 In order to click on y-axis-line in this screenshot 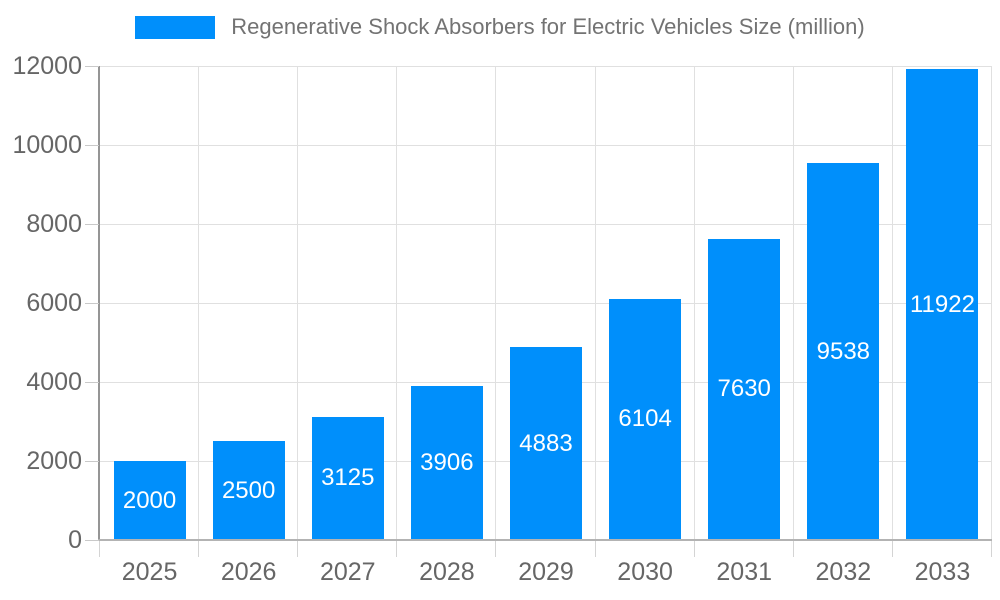, I will do `click(99, 303)`.